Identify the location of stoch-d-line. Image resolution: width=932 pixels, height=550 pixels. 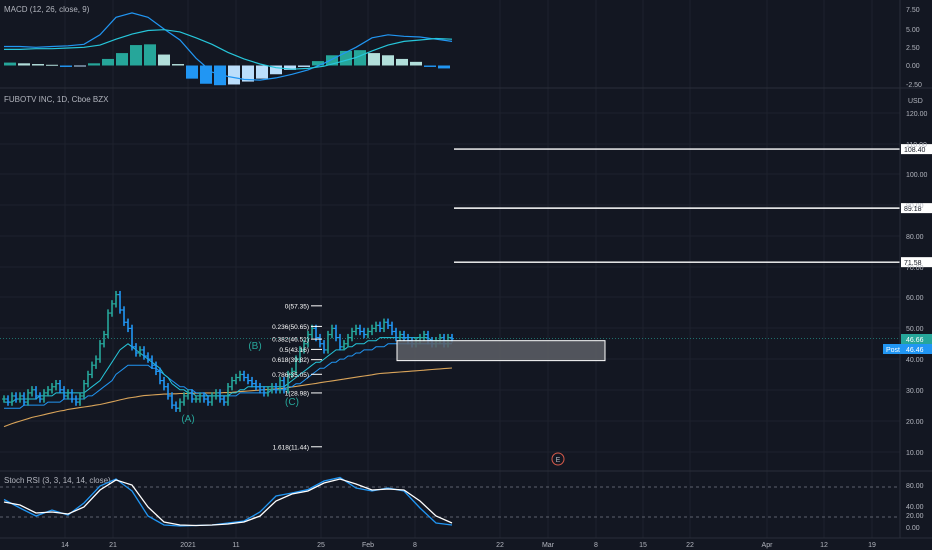
(228, 502).